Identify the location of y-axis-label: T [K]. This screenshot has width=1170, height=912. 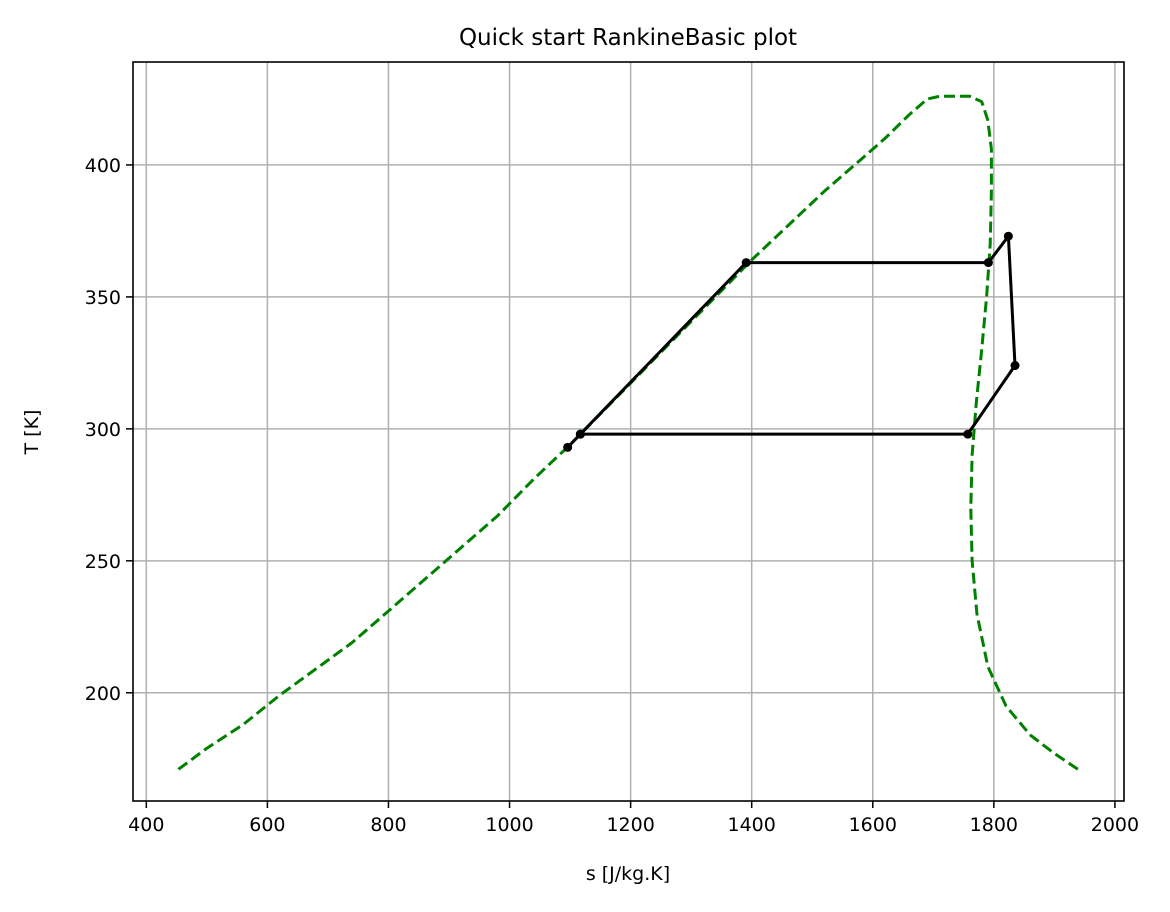
(32, 433).